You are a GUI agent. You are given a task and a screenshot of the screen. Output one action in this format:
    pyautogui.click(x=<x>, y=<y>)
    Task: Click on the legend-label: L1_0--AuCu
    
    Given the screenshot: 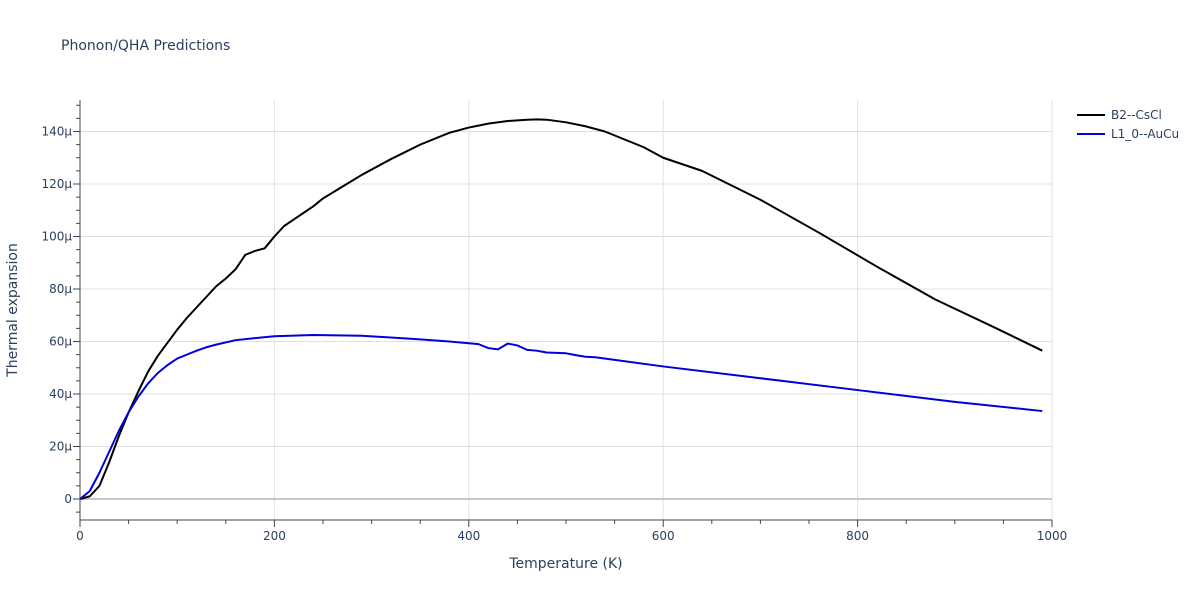 What is the action you would take?
    pyautogui.click(x=1145, y=134)
    